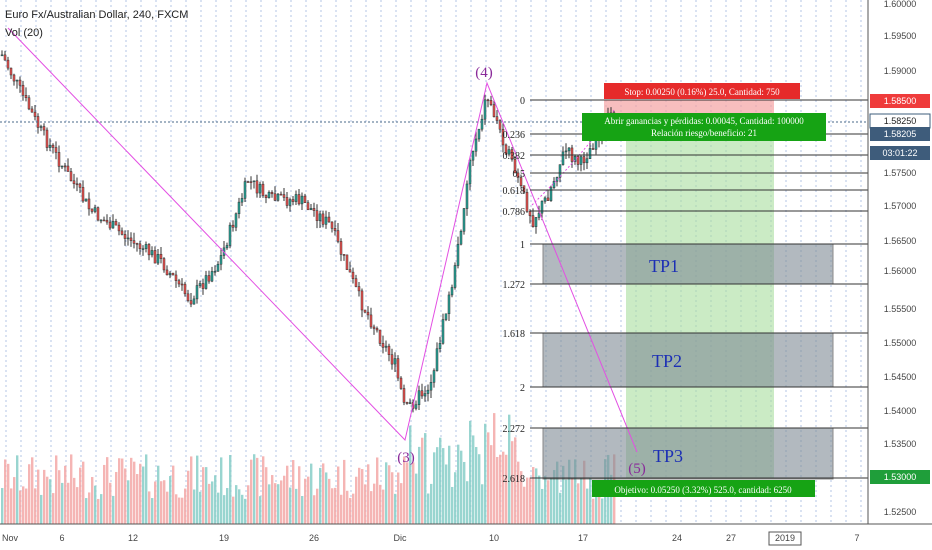 This screenshot has height=550, width=932. I want to click on price-tick-label: 1.59000, so click(900, 71).